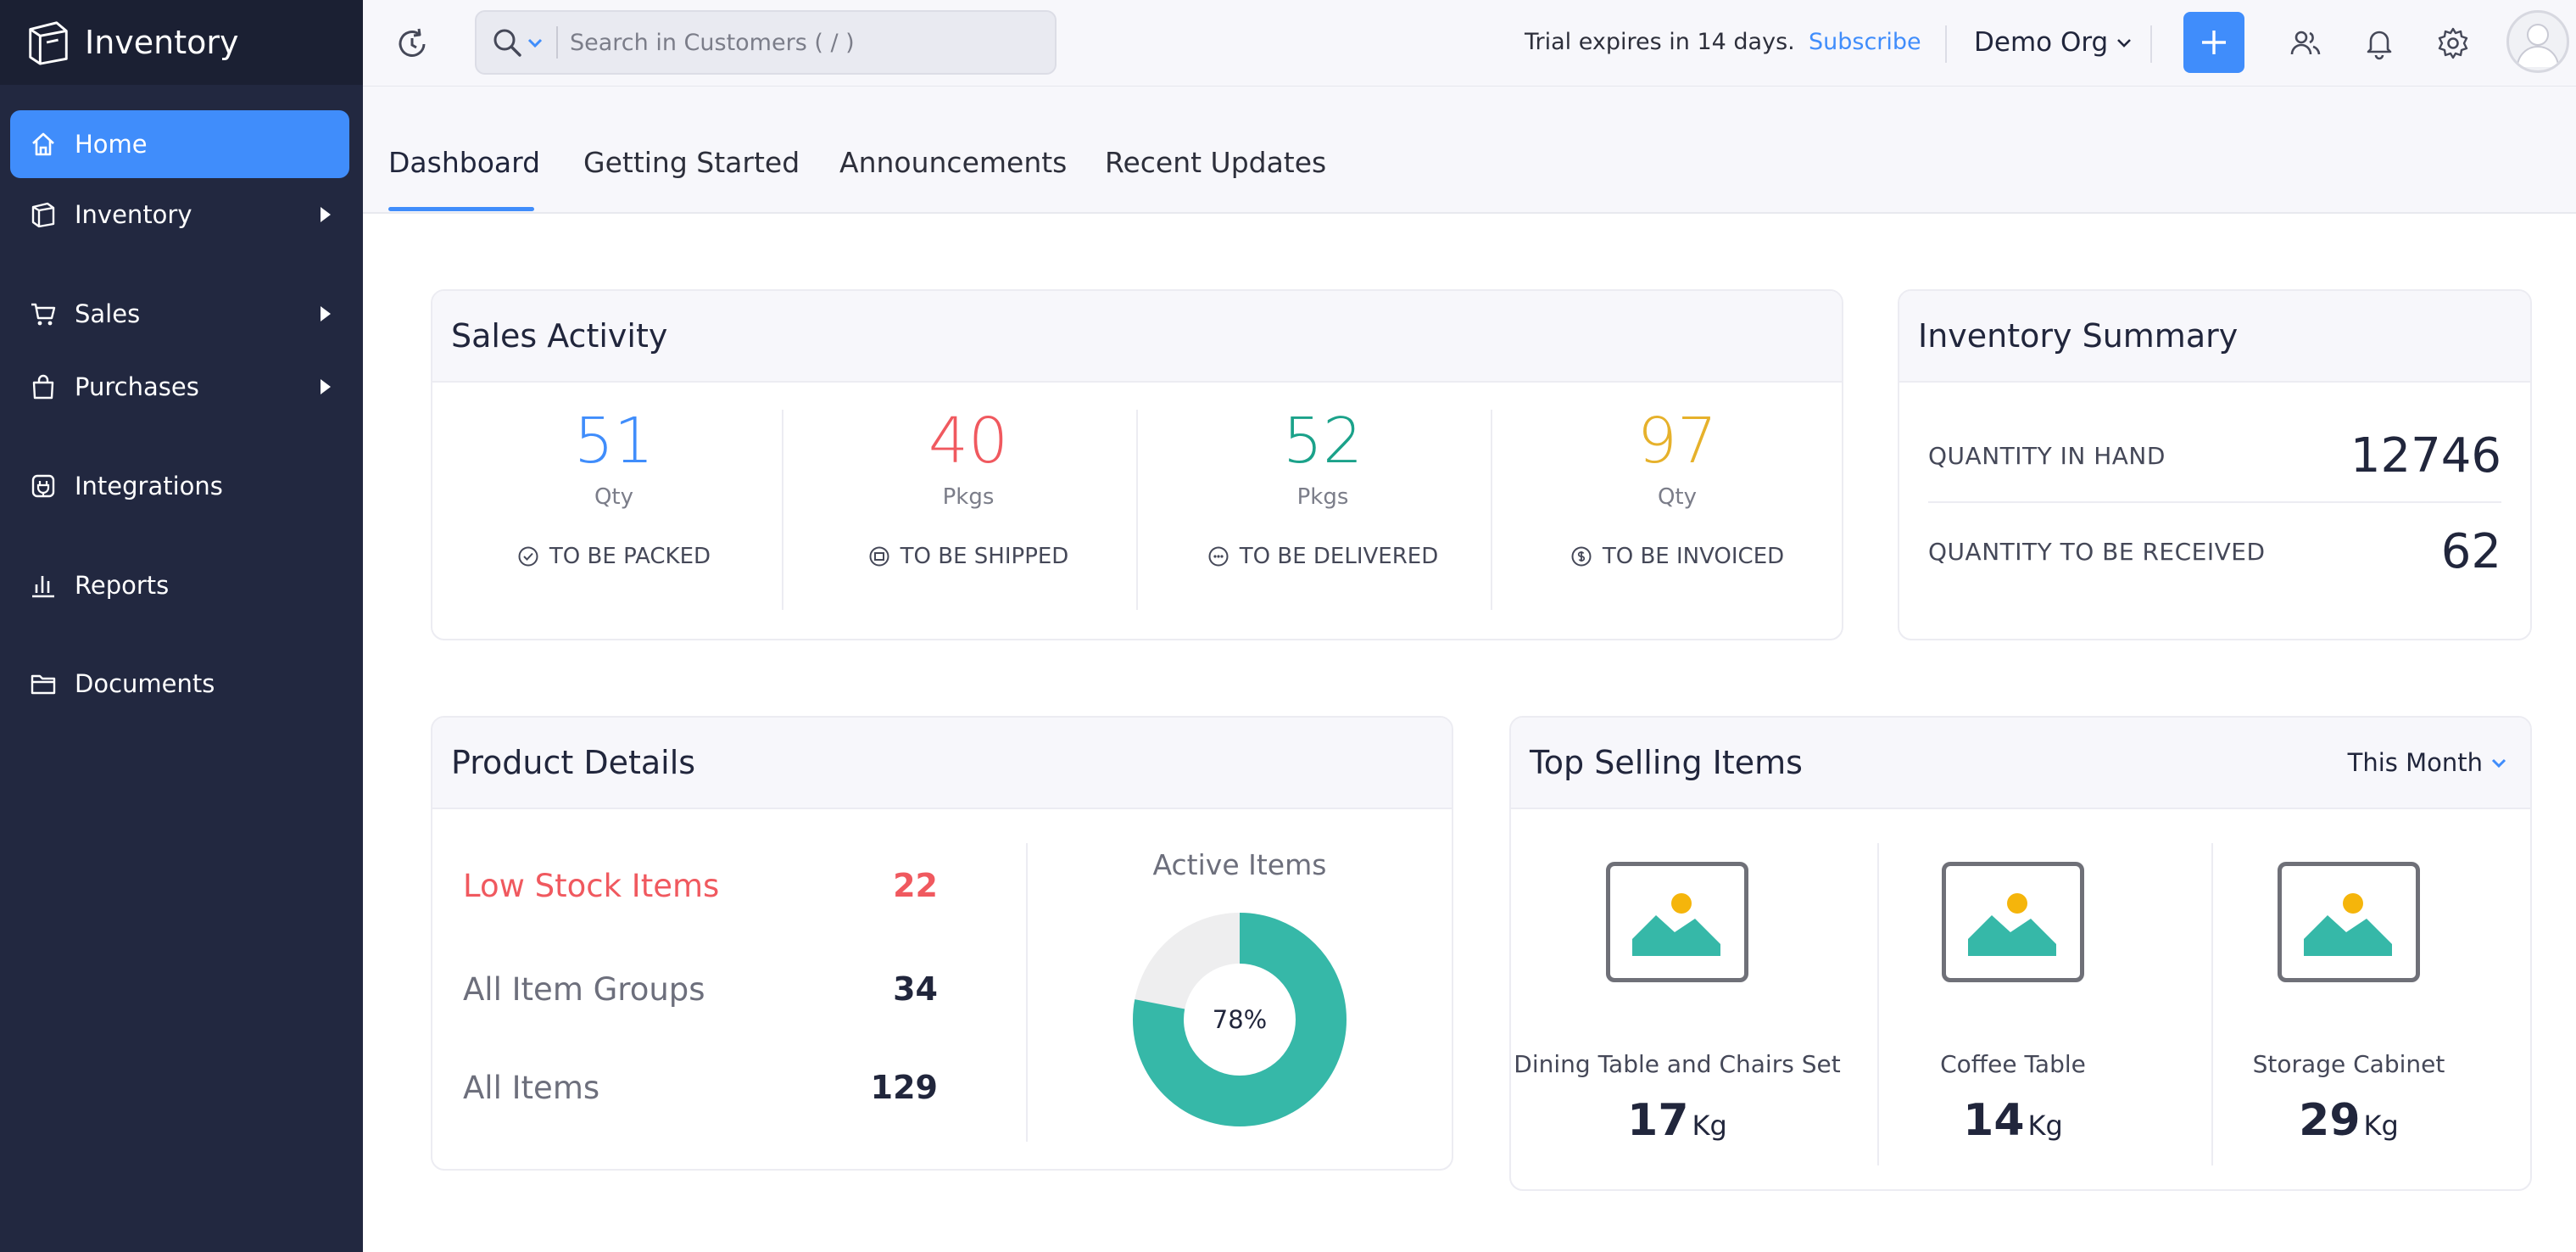 The width and height of the screenshot is (2576, 1252). I want to click on sidebar-item-sales: Sales, so click(179, 314).